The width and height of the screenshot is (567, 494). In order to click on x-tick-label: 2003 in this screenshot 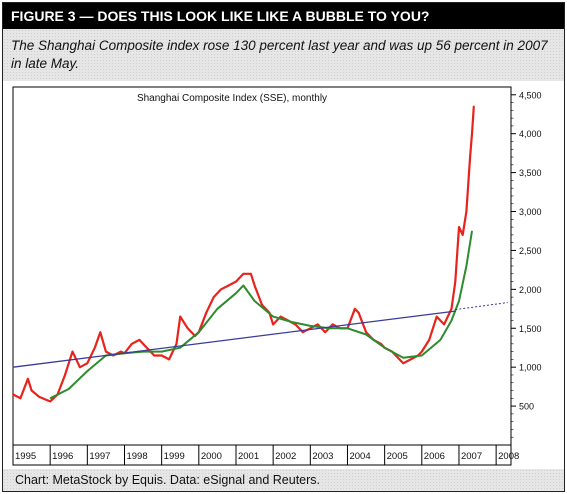, I will do `click(322, 456)`.